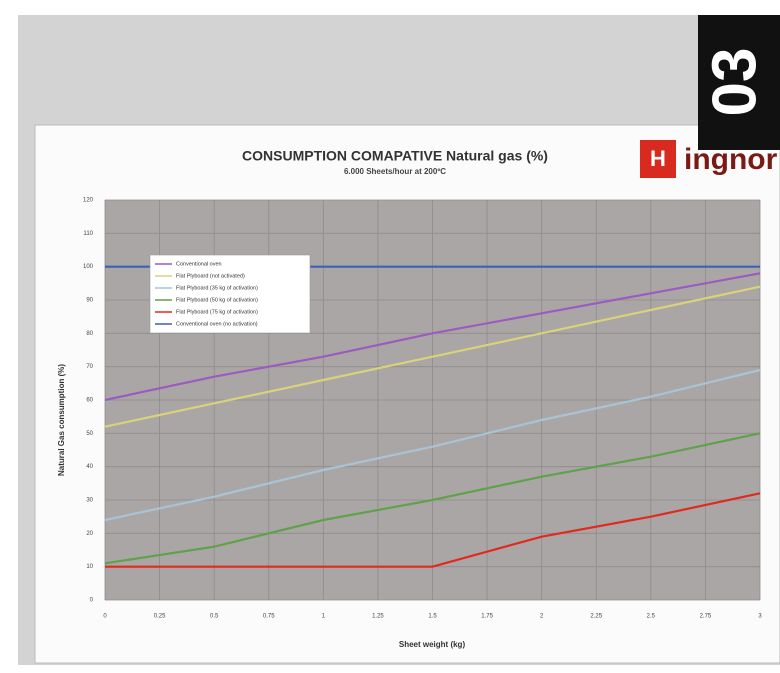 Image resolution: width=780 pixels, height=673 pixels. Describe the element at coordinates (89, 367) in the screenshot. I see `y-tick-label: 70` at that location.